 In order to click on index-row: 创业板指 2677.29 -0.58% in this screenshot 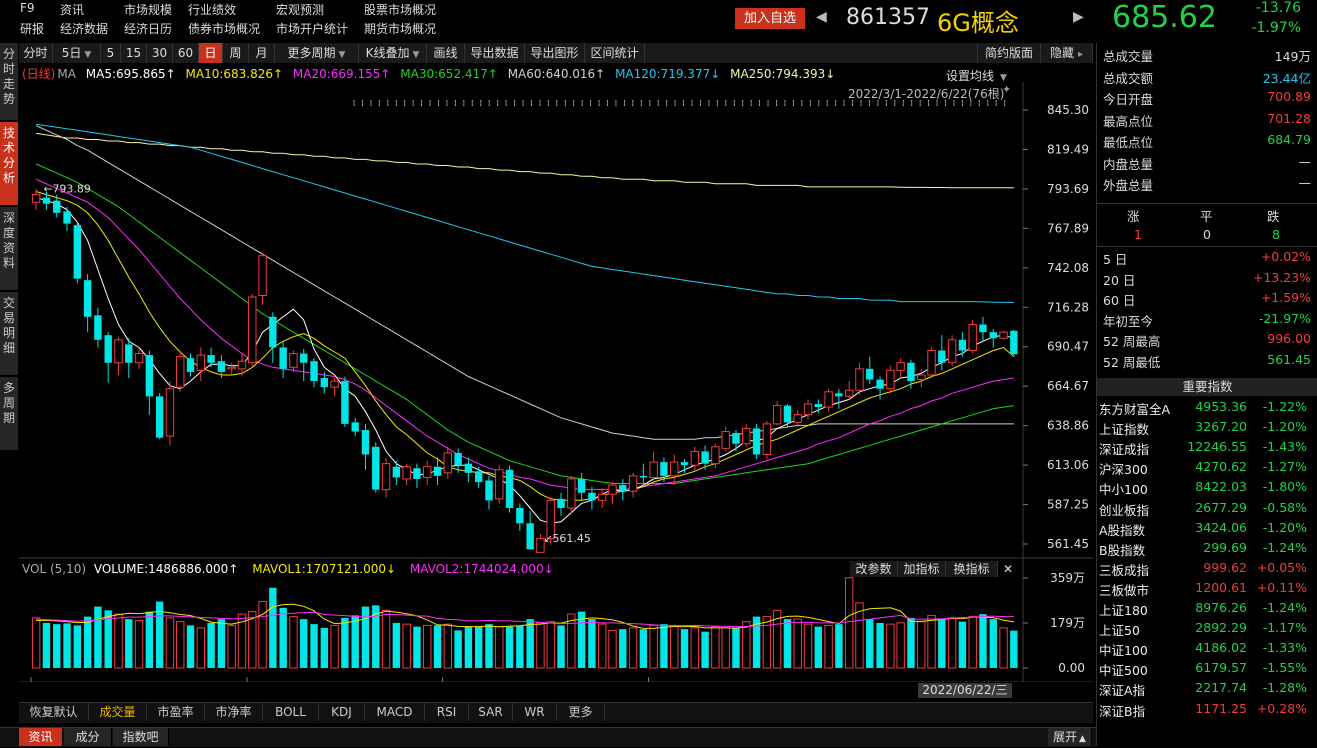, I will do `click(1204, 510)`.